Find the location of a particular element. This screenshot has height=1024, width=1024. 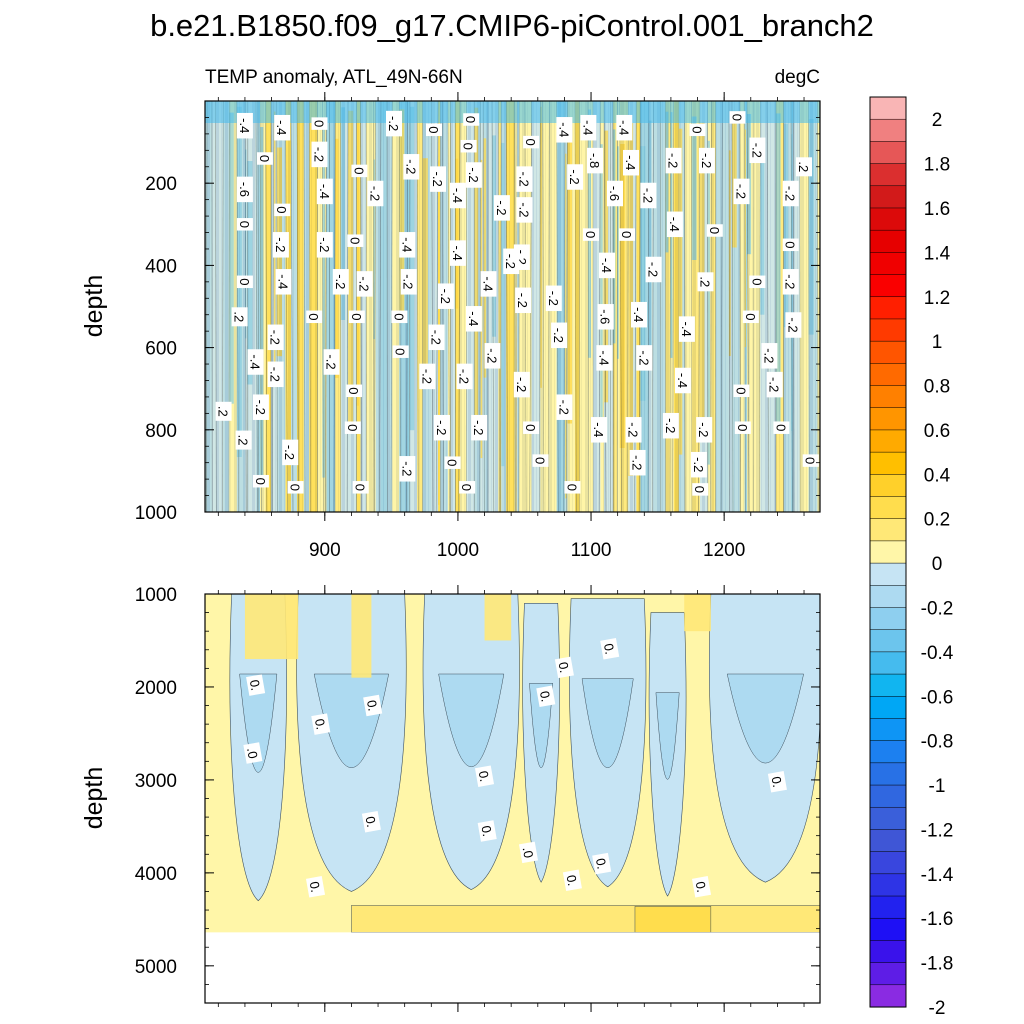

y-tick-label: 200 is located at coordinates (161, 184).